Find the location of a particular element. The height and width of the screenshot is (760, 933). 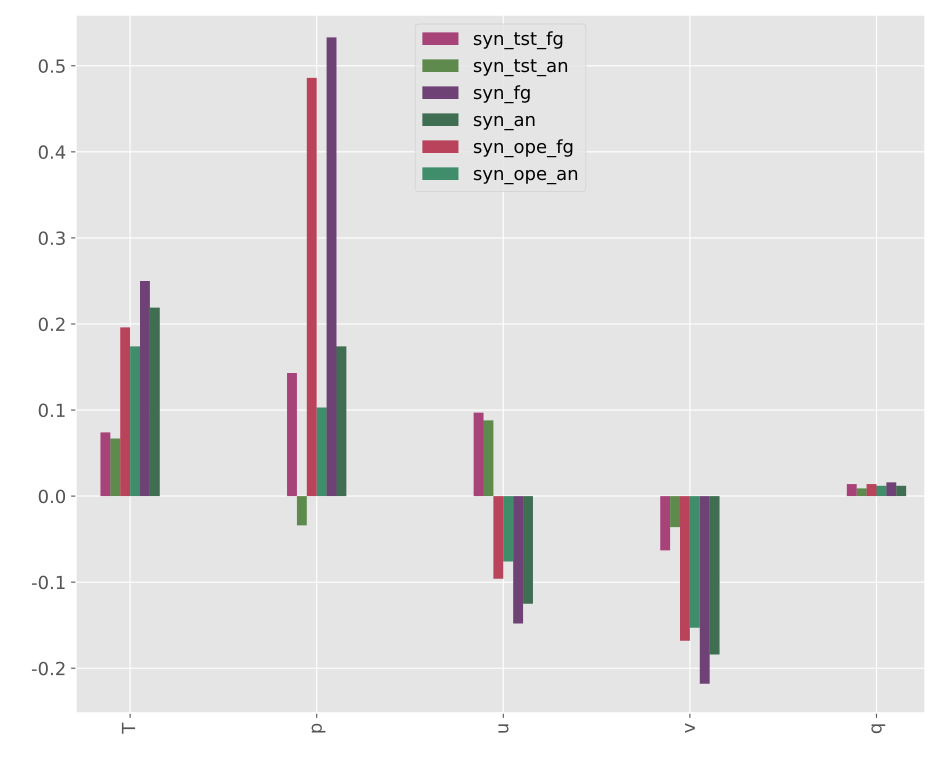

y-tick-label: 0.3 is located at coordinates (51, 238).